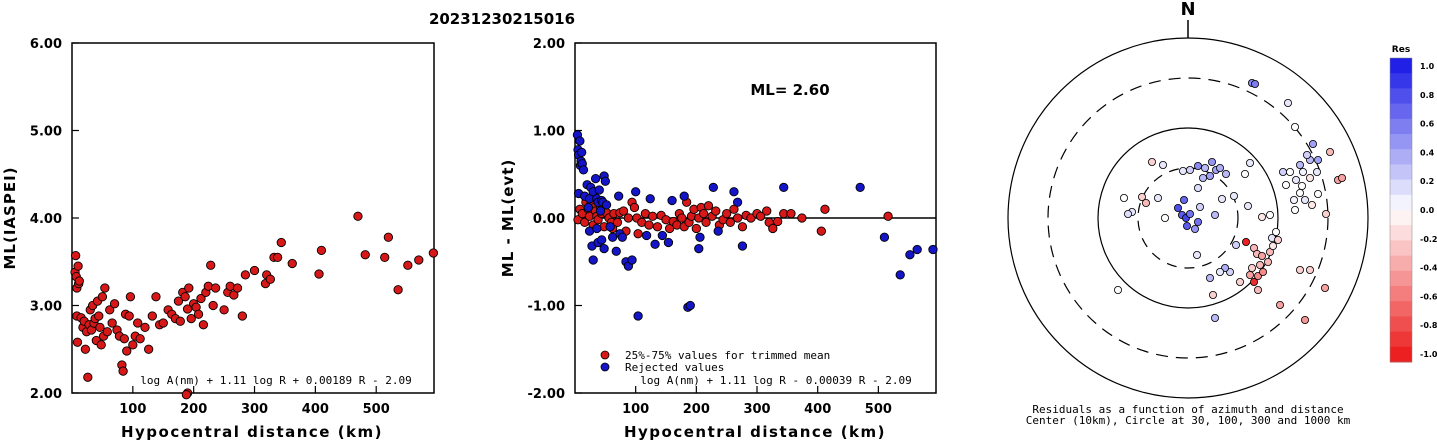  I want to click on colorbar-tick-label: -1.0, so click(1428, 354).